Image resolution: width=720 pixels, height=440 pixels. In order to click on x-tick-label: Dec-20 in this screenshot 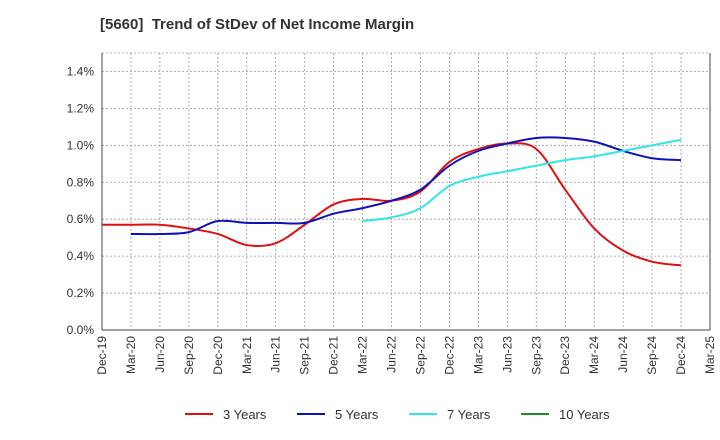, I will do `click(218, 355)`.